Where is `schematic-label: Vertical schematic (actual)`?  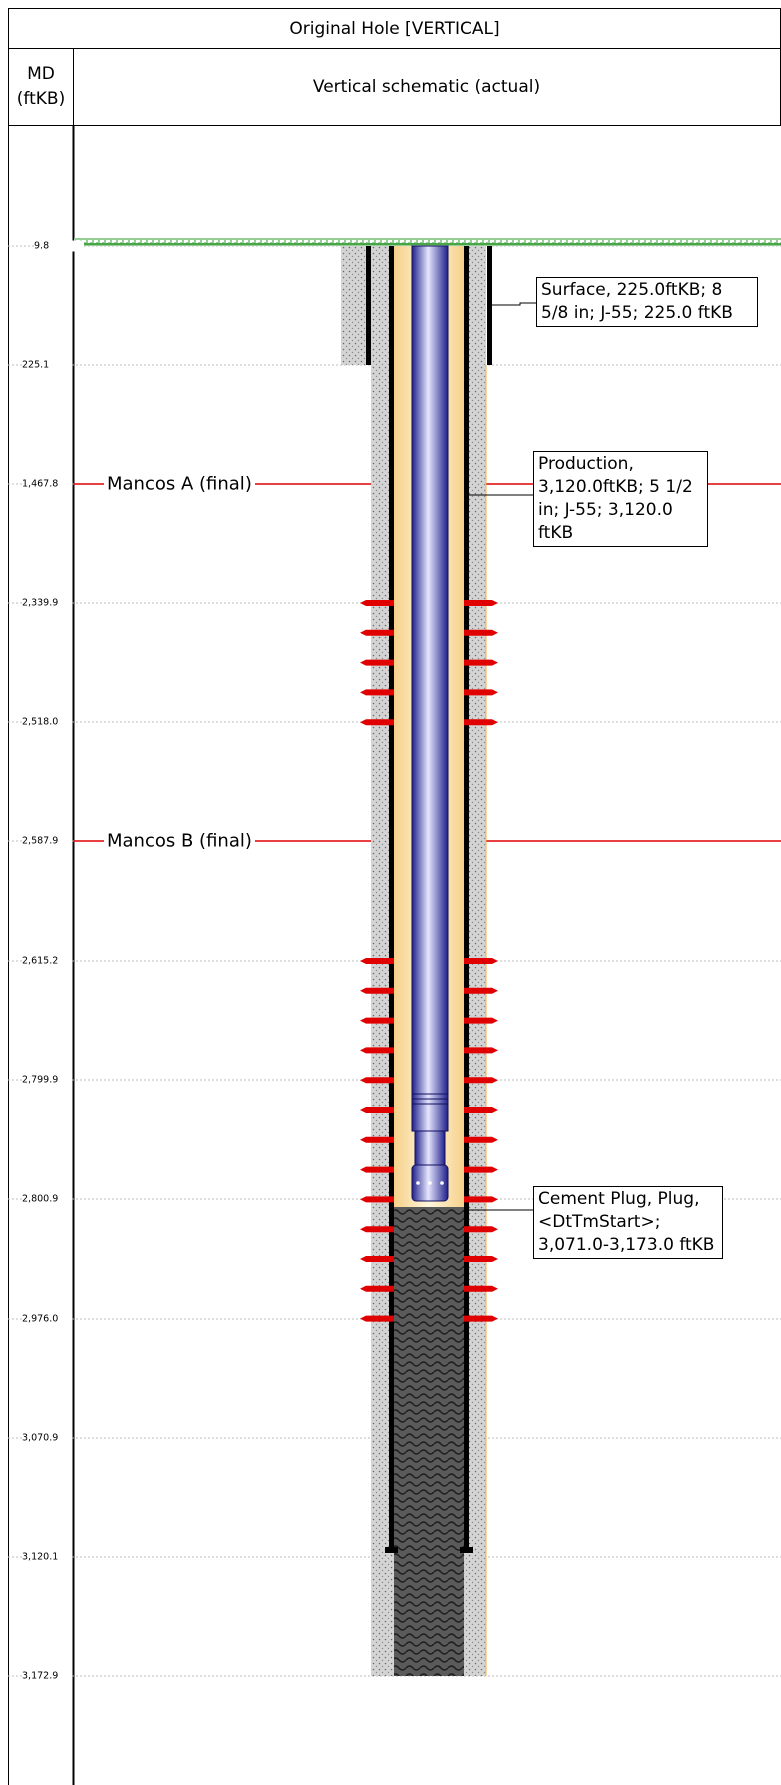
schematic-label: Vertical schematic (actual) is located at coordinates (426, 87).